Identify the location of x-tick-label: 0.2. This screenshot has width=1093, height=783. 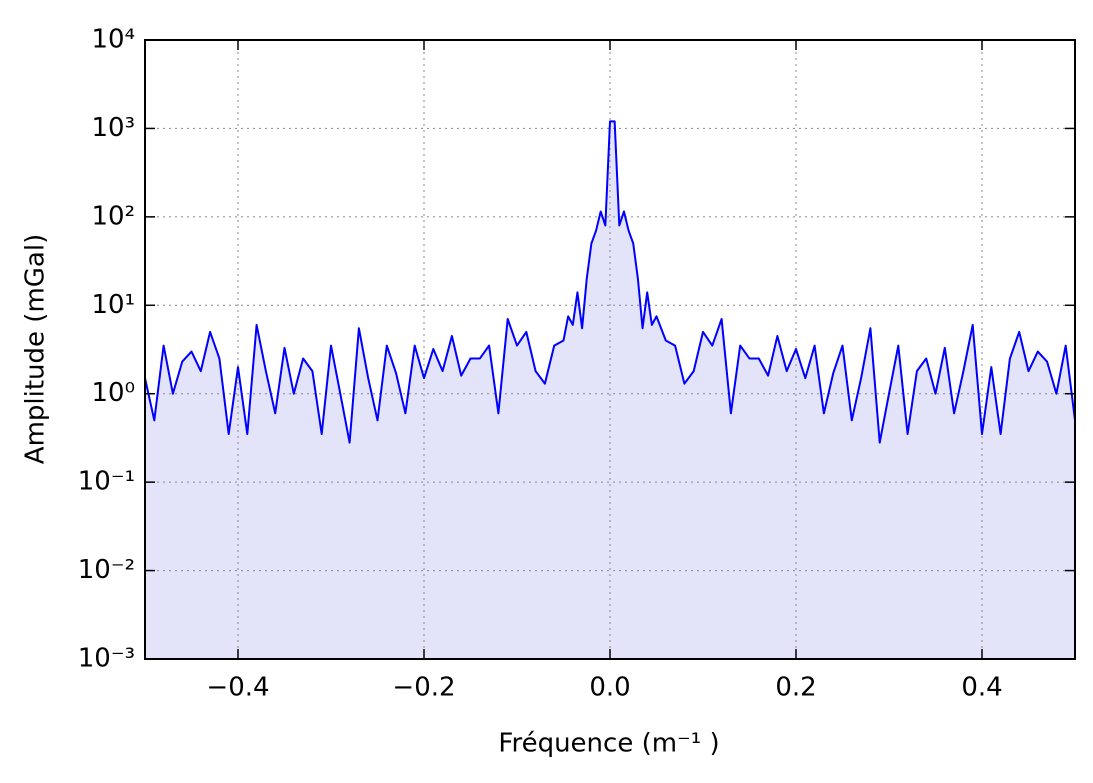
(795, 688).